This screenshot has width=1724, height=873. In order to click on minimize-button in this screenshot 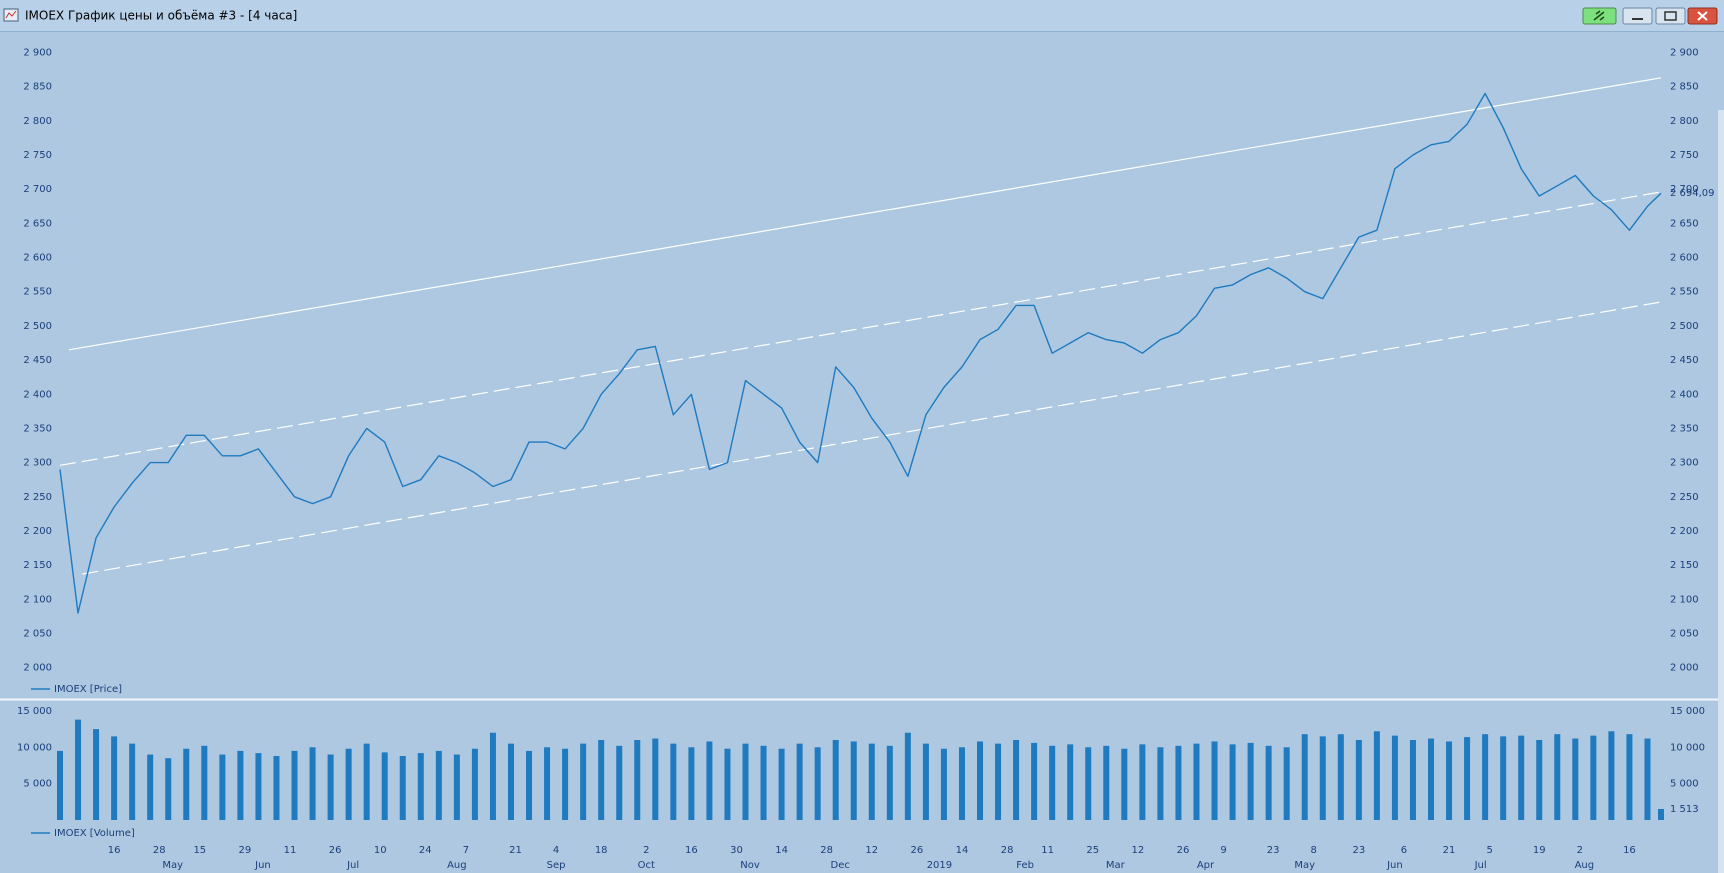, I will do `click(1637, 16)`.